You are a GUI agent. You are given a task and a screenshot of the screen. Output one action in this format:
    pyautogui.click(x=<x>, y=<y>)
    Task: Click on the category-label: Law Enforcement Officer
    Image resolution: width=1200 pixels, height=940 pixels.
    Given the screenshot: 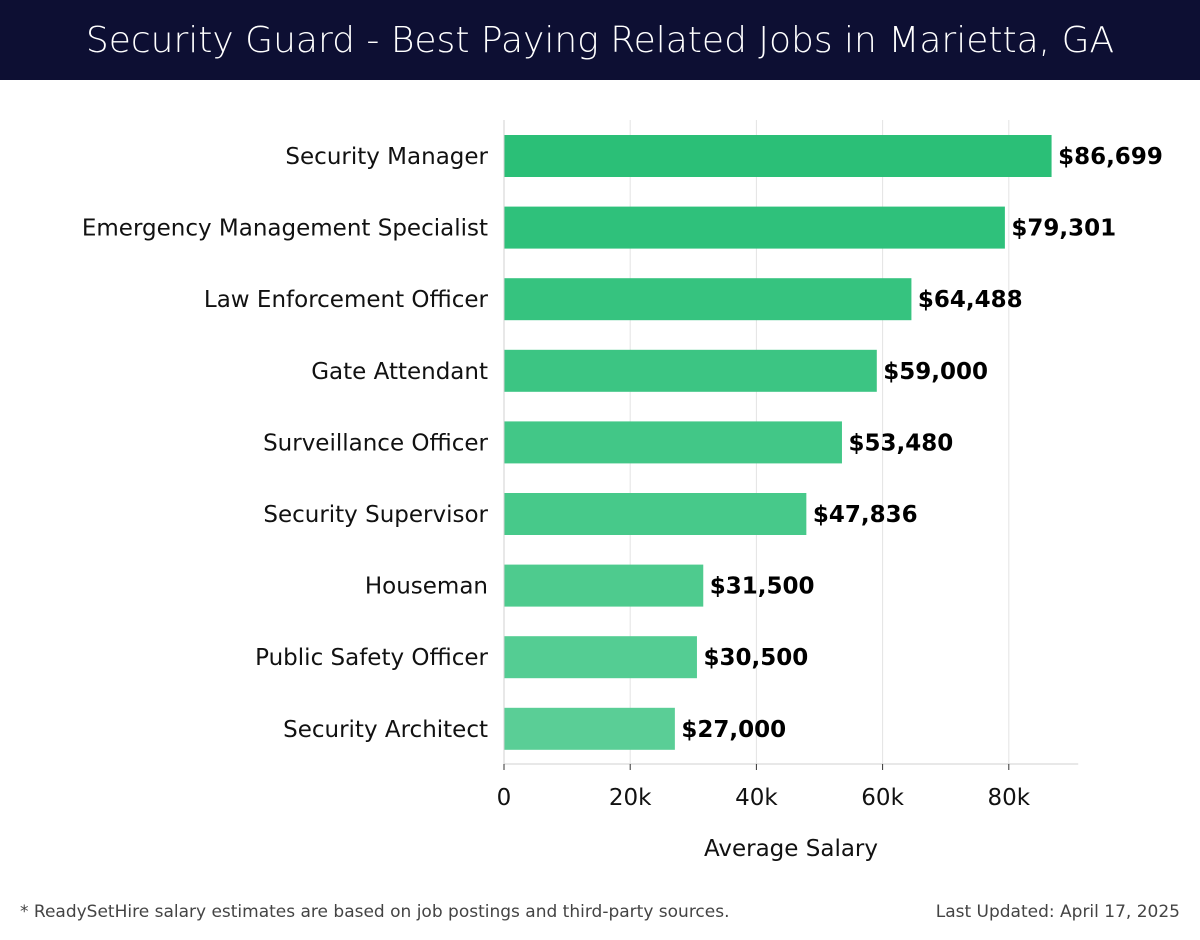 What is the action you would take?
    pyautogui.click(x=346, y=300)
    